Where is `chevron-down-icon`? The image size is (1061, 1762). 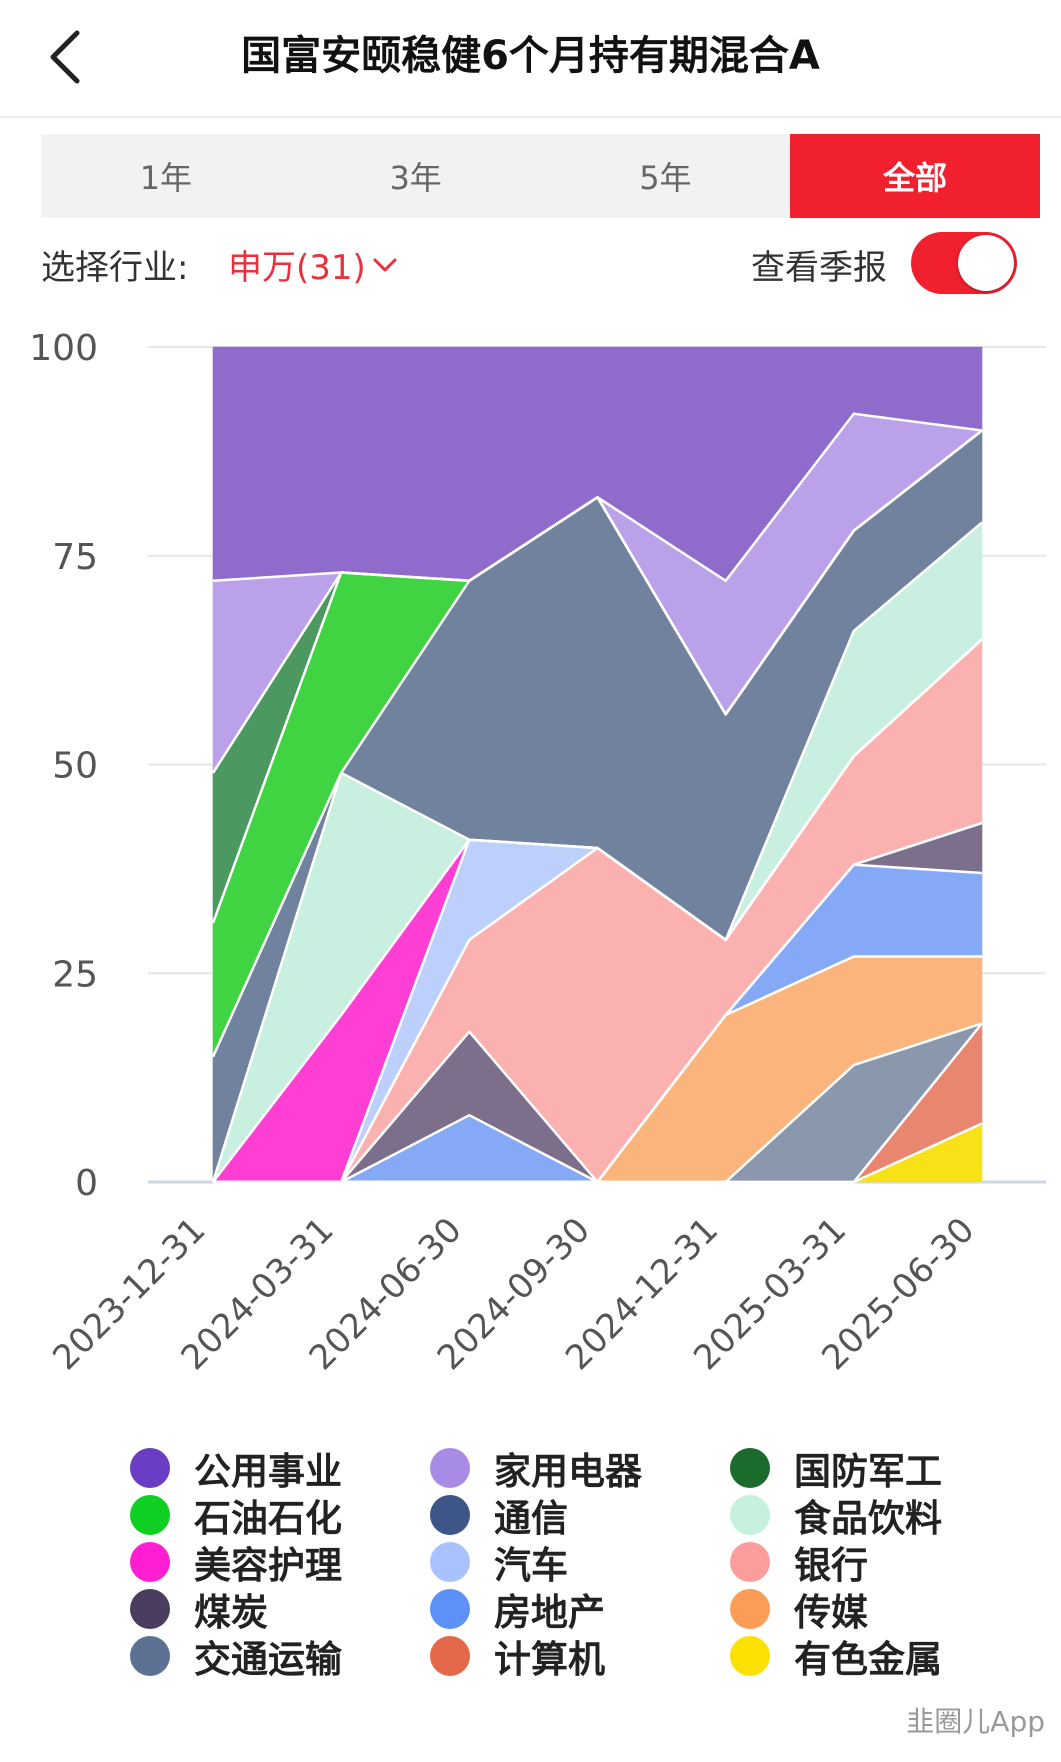 chevron-down-icon is located at coordinates (385, 264).